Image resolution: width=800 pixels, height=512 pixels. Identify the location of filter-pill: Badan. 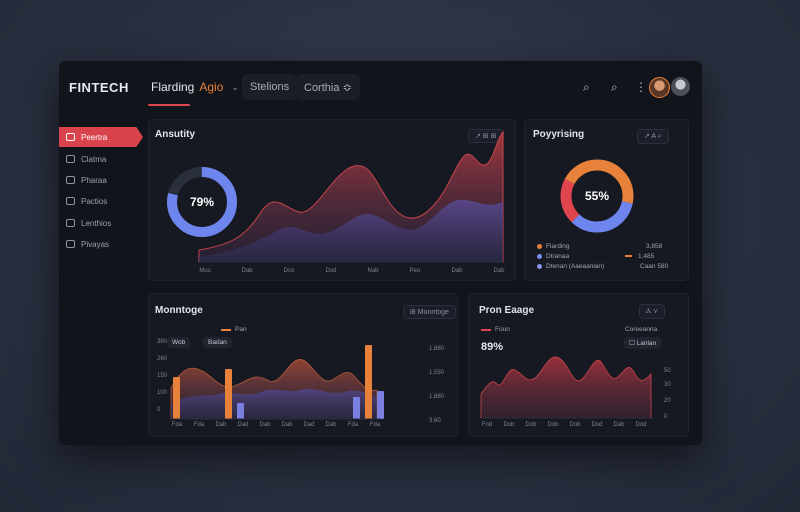
(217, 342).